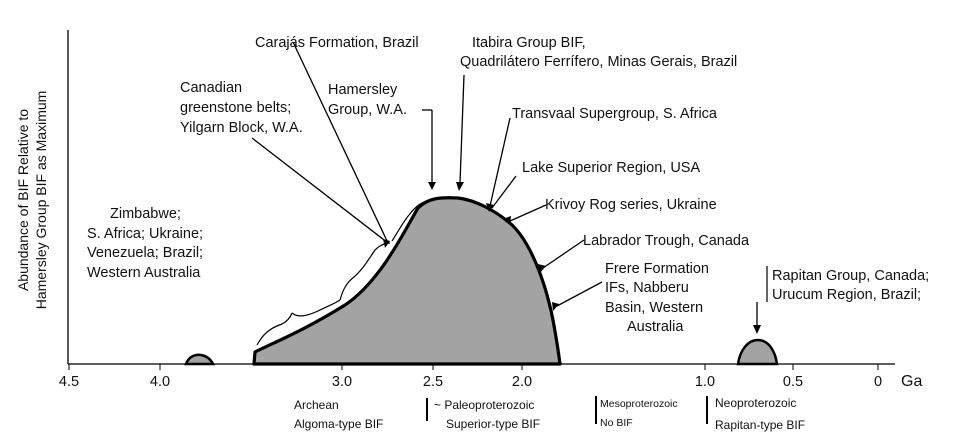 The height and width of the screenshot is (435, 972). What do you see at coordinates (846, 295) in the screenshot?
I see `svg-text: Urucum Region, Brazil;` at bounding box center [846, 295].